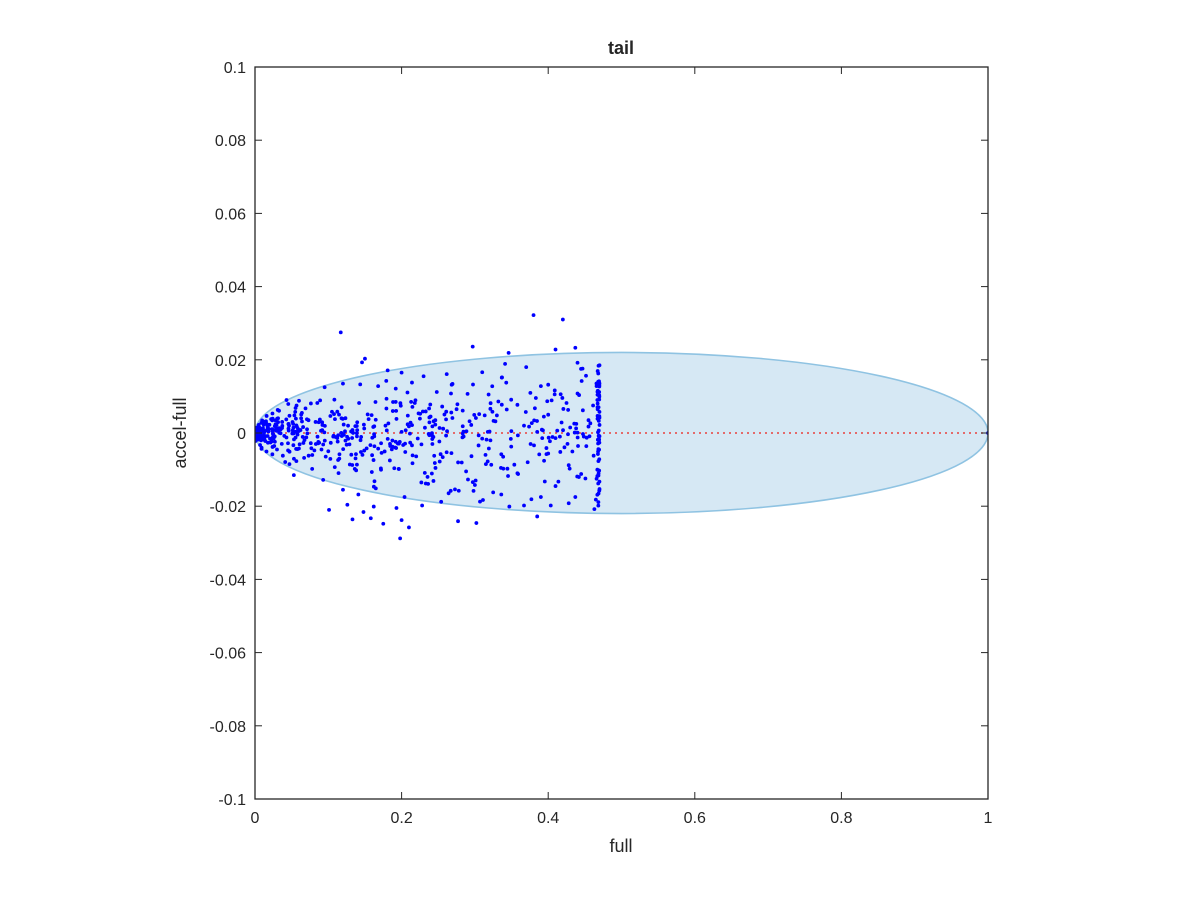  What do you see at coordinates (548, 818) in the screenshot?
I see `x-tick-label: 0.4` at bounding box center [548, 818].